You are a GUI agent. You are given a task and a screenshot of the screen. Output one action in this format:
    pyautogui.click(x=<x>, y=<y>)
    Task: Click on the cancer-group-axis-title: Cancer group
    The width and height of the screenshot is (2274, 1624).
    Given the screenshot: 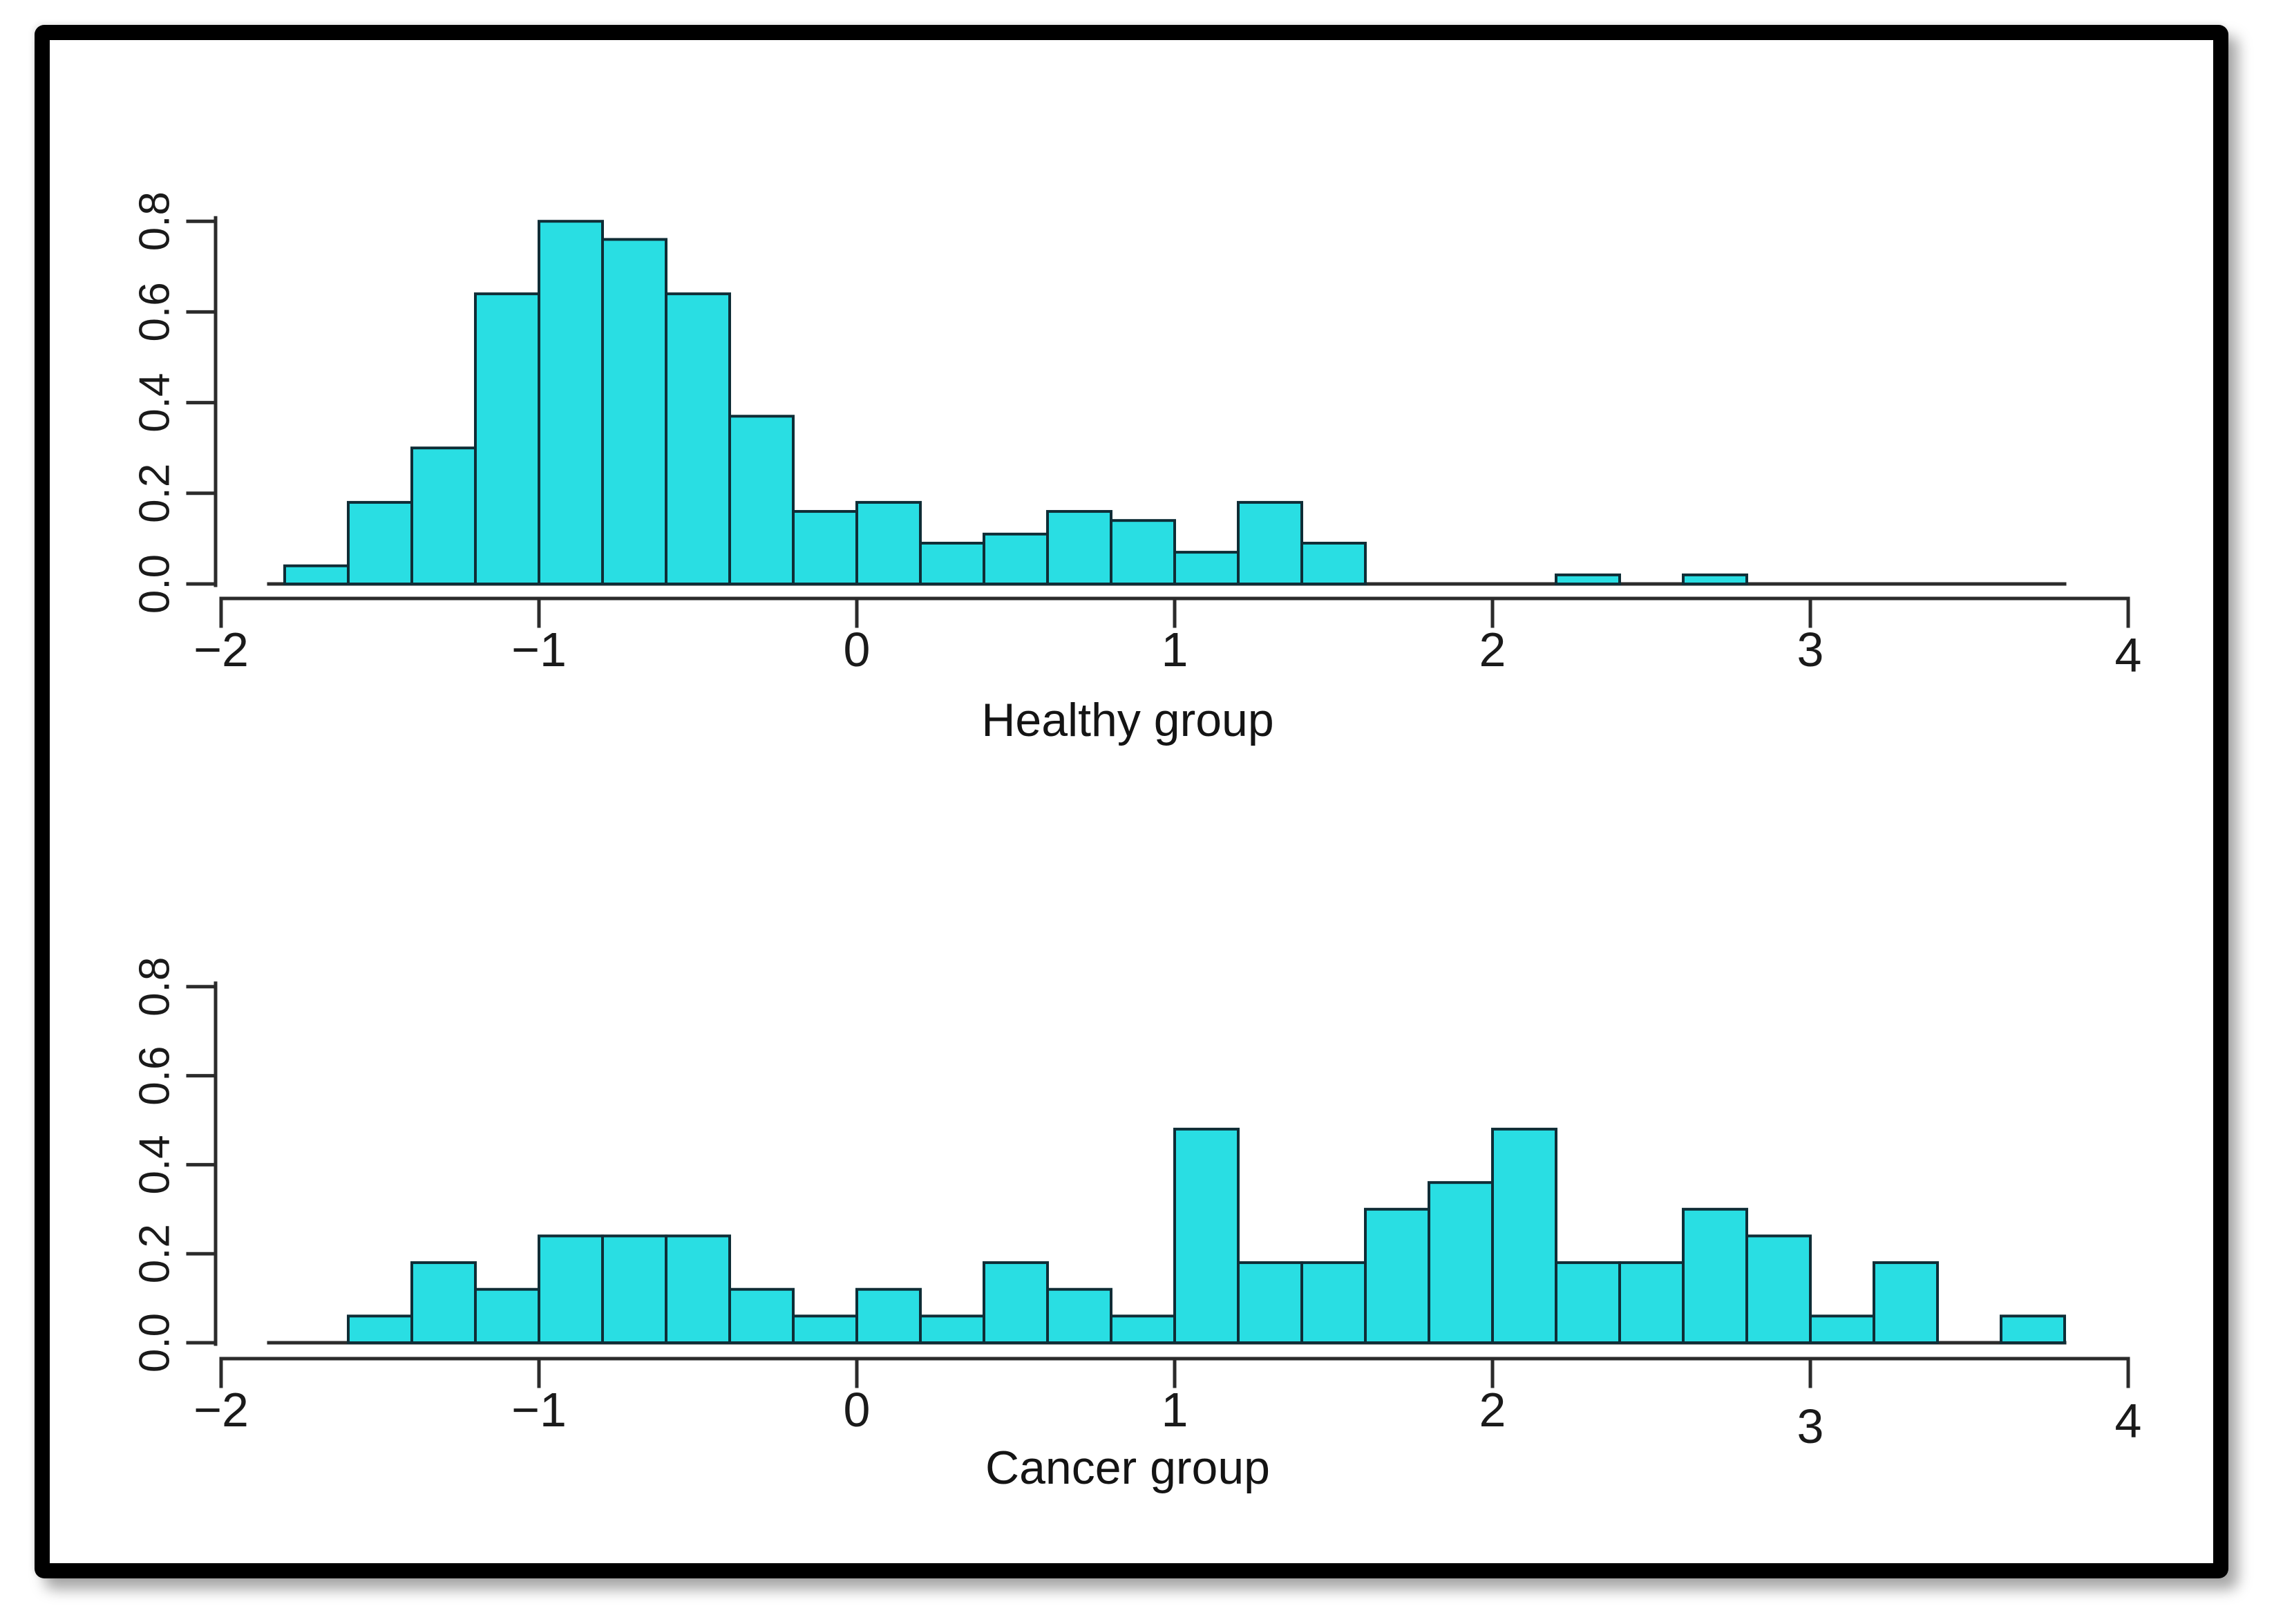 What is the action you would take?
    pyautogui.click(x=1128, y=1468)
    